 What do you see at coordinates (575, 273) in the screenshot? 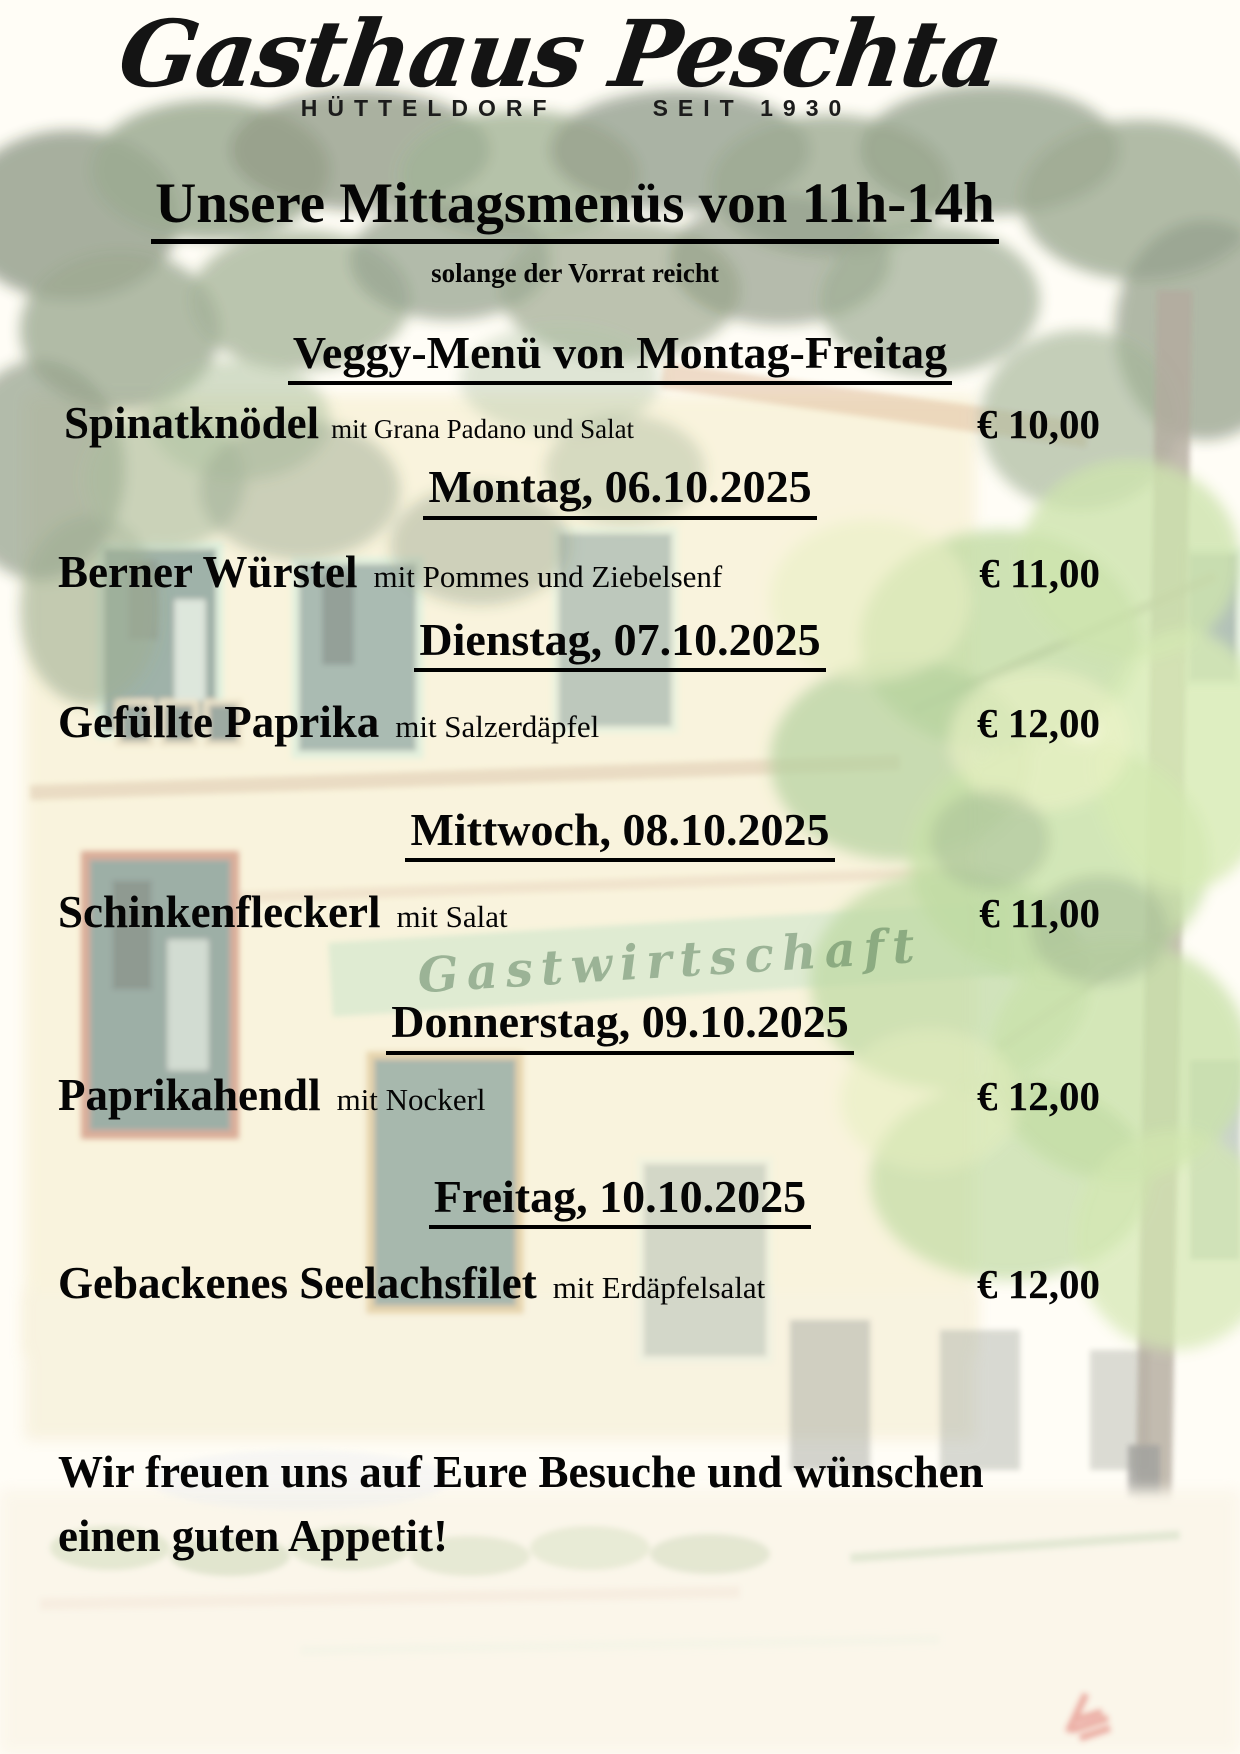
I see `availability-note: solange der Vorrat reicht` at bounding box center [575, 273].